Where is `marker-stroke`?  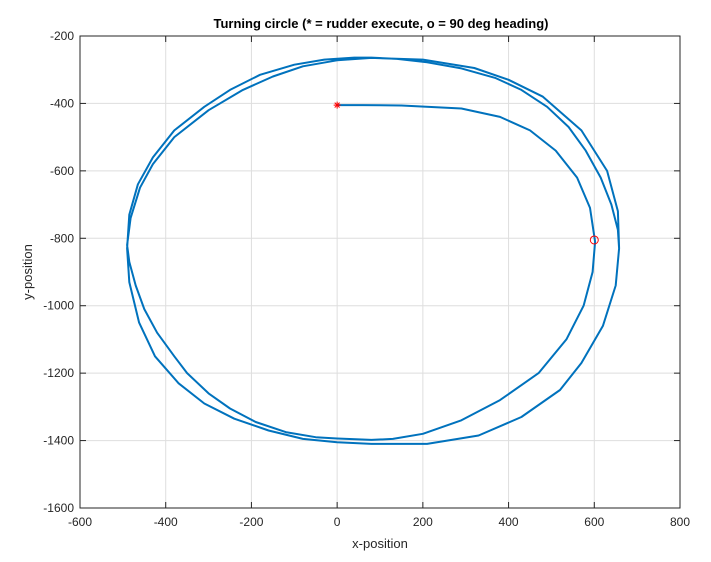
marker-stroke is located at coordinates (337, 105).